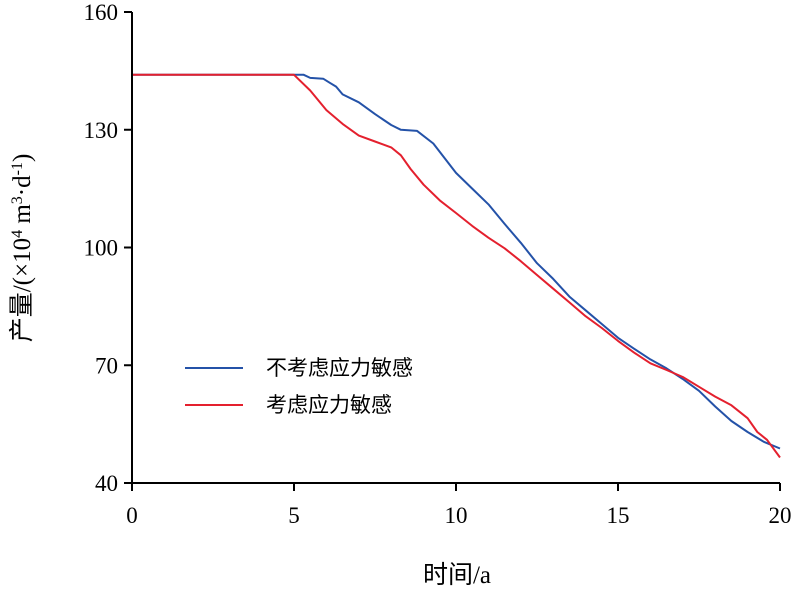 The height and width of the screenshot is (594, 796). I want to click on y-axis-title-mid2: ·d, so click(22, 185).